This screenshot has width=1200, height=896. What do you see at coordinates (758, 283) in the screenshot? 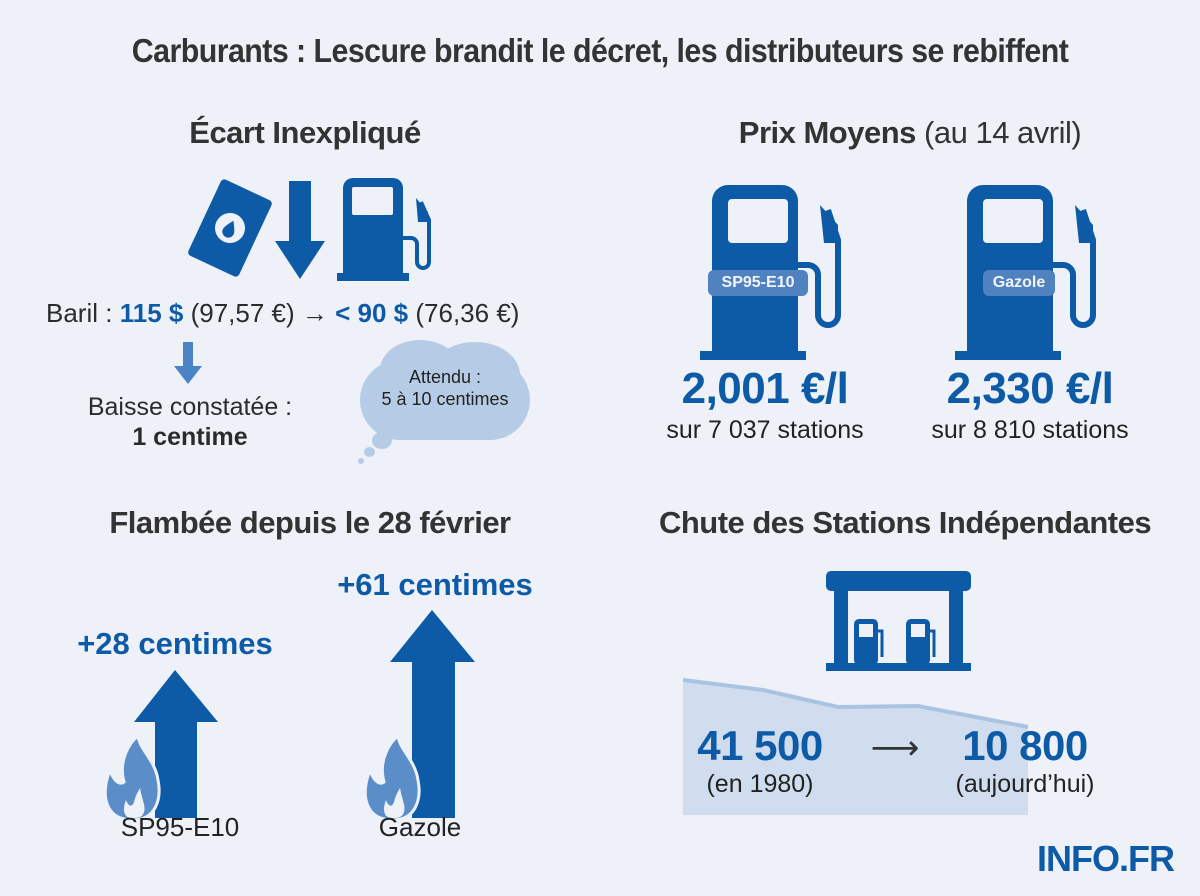
I see `label-sp95: SP95-E10` at bounding box center [758, 283].